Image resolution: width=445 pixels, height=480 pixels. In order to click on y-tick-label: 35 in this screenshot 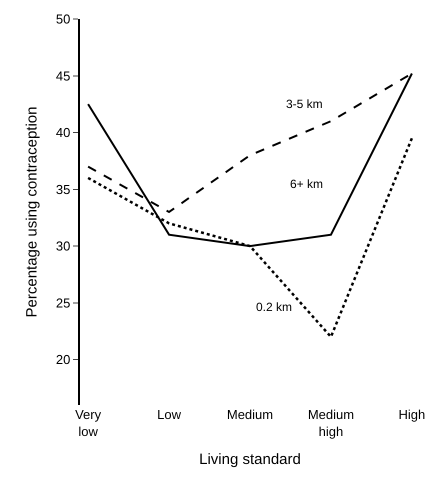, I will do `click(63, 189)`.